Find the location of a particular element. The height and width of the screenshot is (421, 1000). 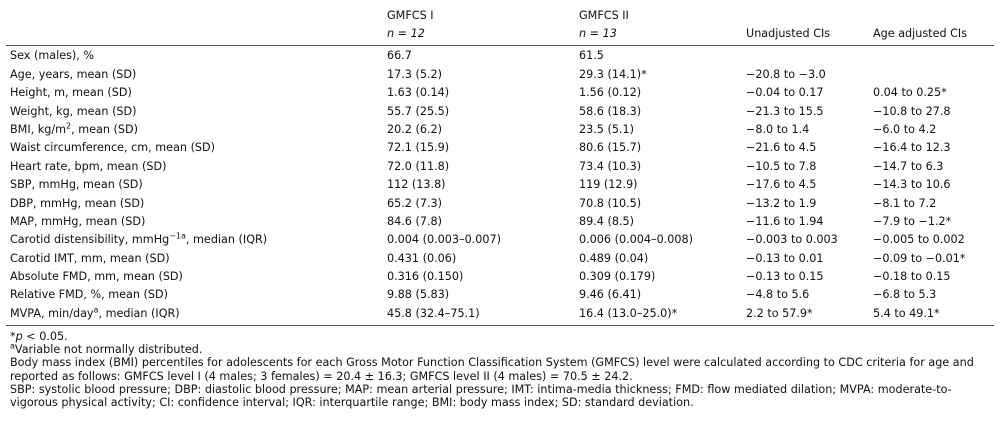

footnote-nonnormal: aVariable not normally distributed. is located at coordinates (502, 349).